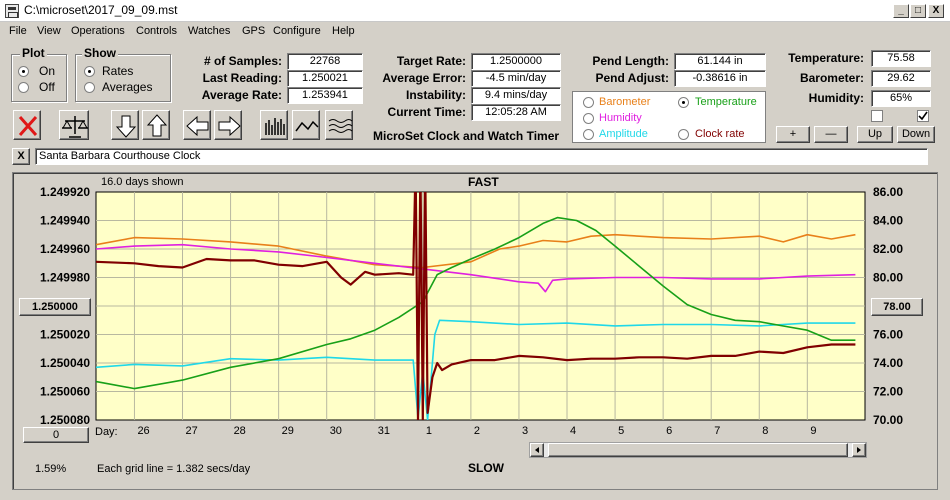 The image size is (950, 500). I want to click on menu-operations: Operations, so click(98, 31).